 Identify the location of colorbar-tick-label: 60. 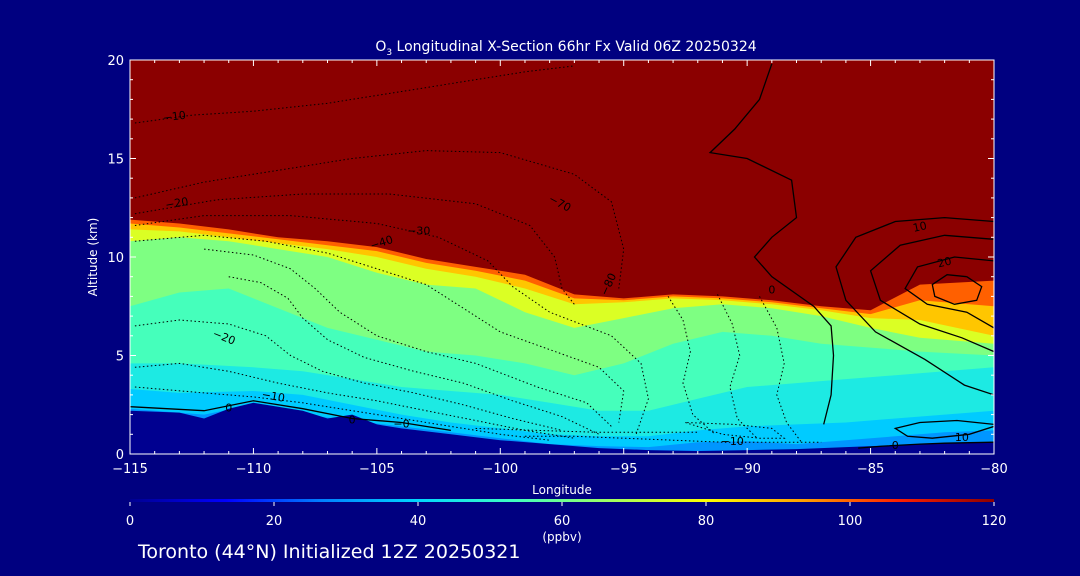
(562, 521).